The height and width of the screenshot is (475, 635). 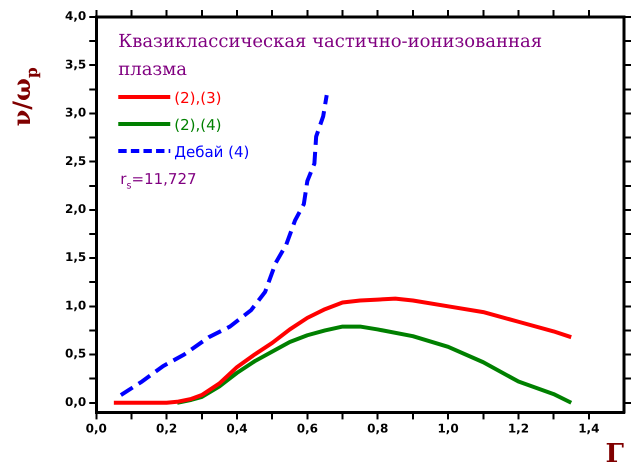 What do you see at coordinates (167, 429) in the screenshot?
I see `x-tick-label: 0,2` at bounding box center [167, 429].